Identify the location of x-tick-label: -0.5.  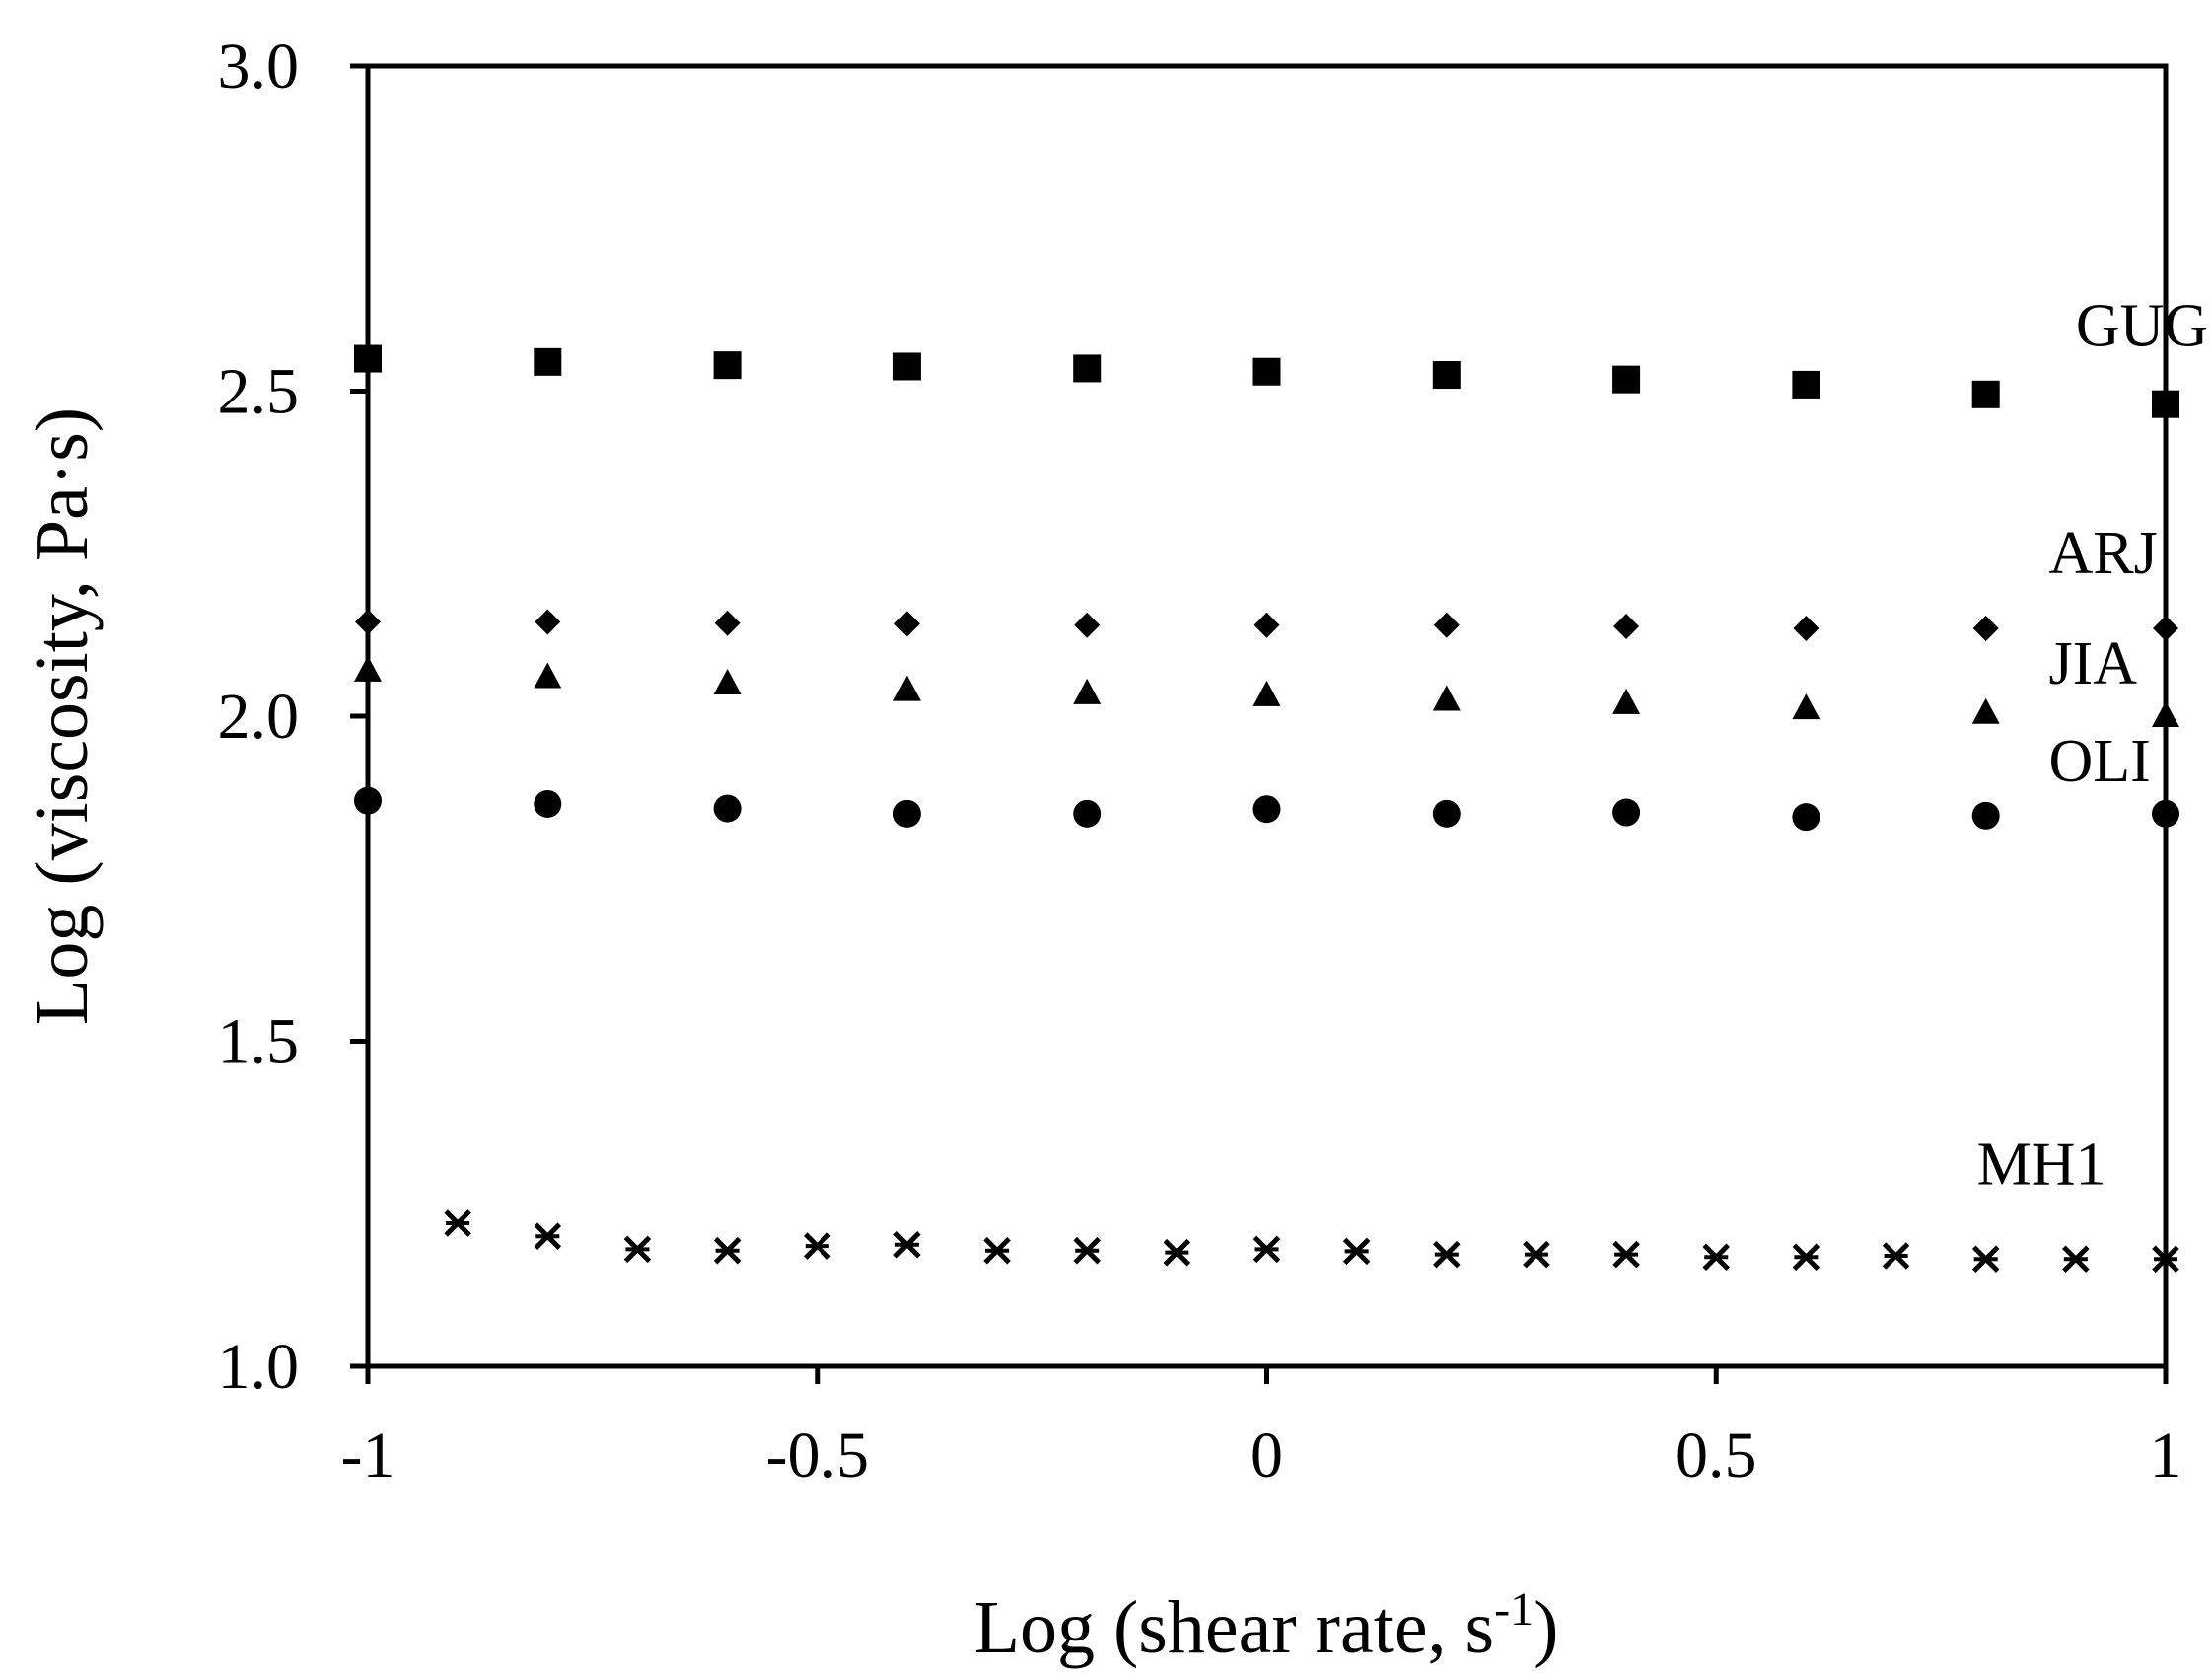
(817, 1456).